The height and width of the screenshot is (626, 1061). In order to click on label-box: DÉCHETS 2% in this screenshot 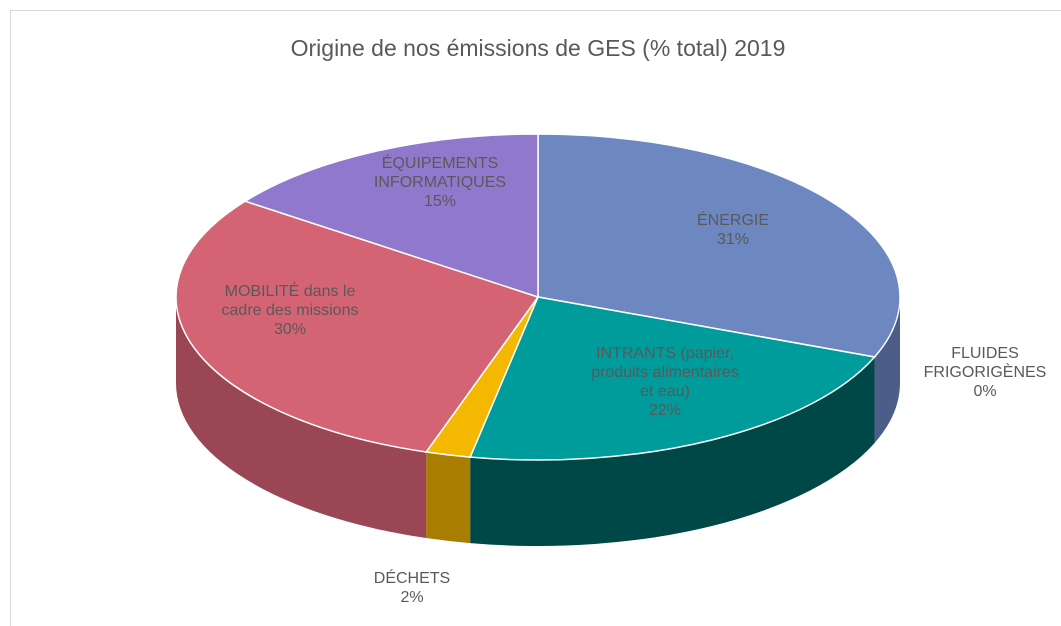, I will do `click(412, 577)`.